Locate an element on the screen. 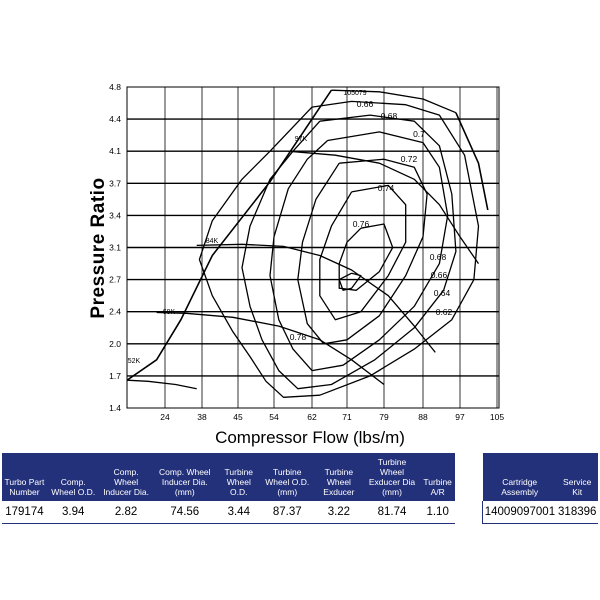 This screenshot has width=600, height=600. column-header: Cartridge Assembly is located at coordinates (519, 477).